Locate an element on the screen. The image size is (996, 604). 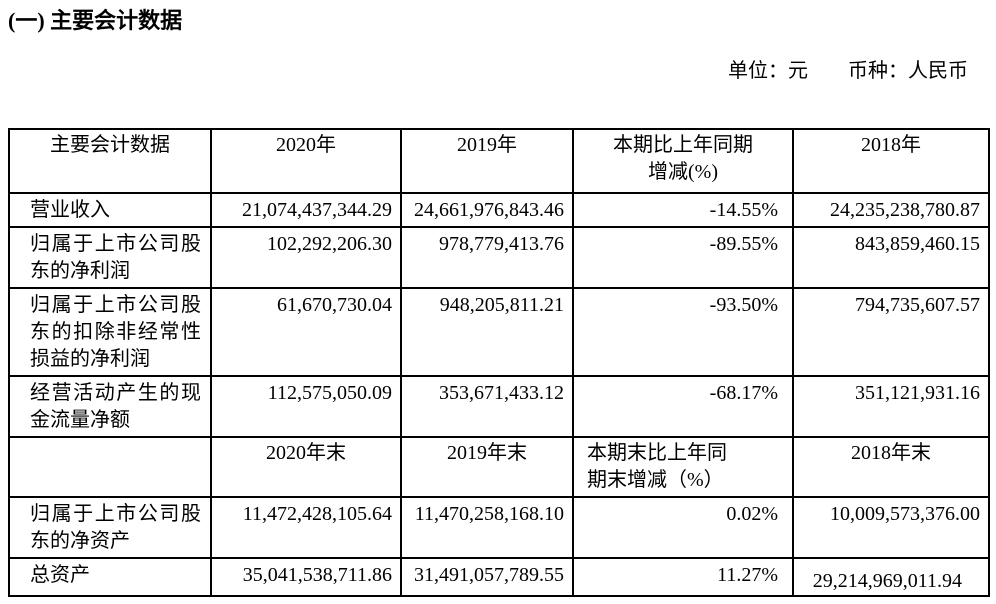
unit-currency-note: 单位：元 币种：人民币 is located at coordinates (848, 71).